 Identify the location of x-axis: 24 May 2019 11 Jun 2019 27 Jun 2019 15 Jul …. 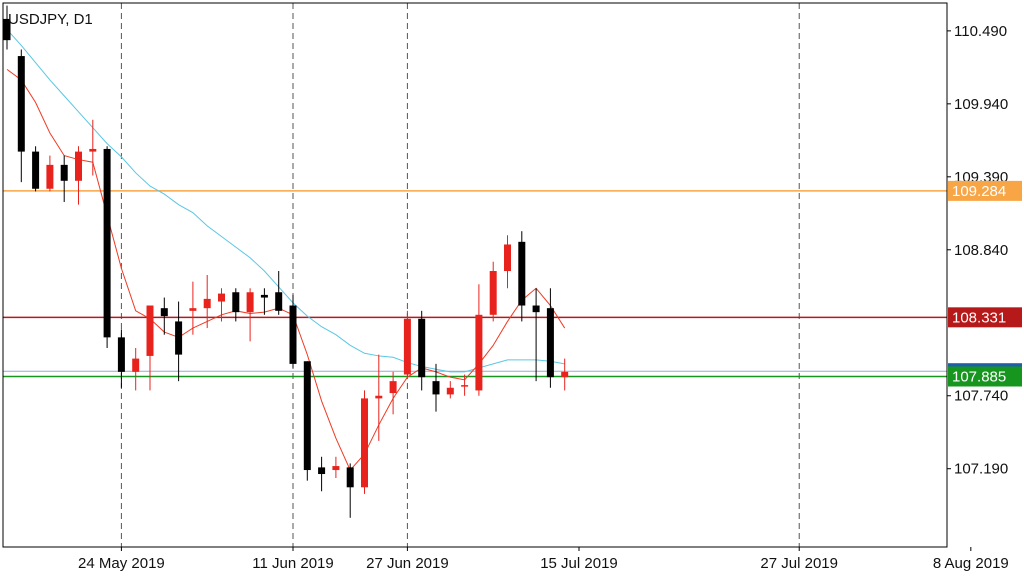
(543, 559).